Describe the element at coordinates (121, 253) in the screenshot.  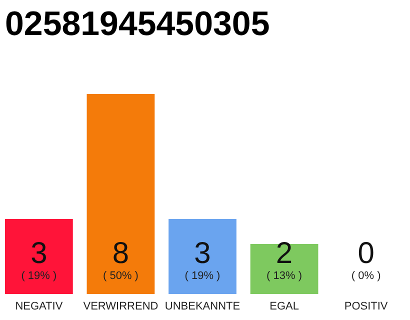
I see `data-label: 8` at that location.